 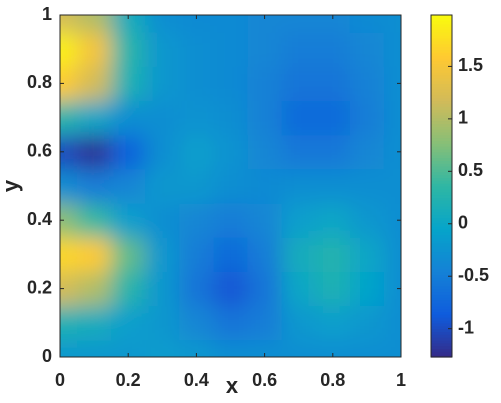 I want to click on colorbar-box, so click(x=441, y=186).